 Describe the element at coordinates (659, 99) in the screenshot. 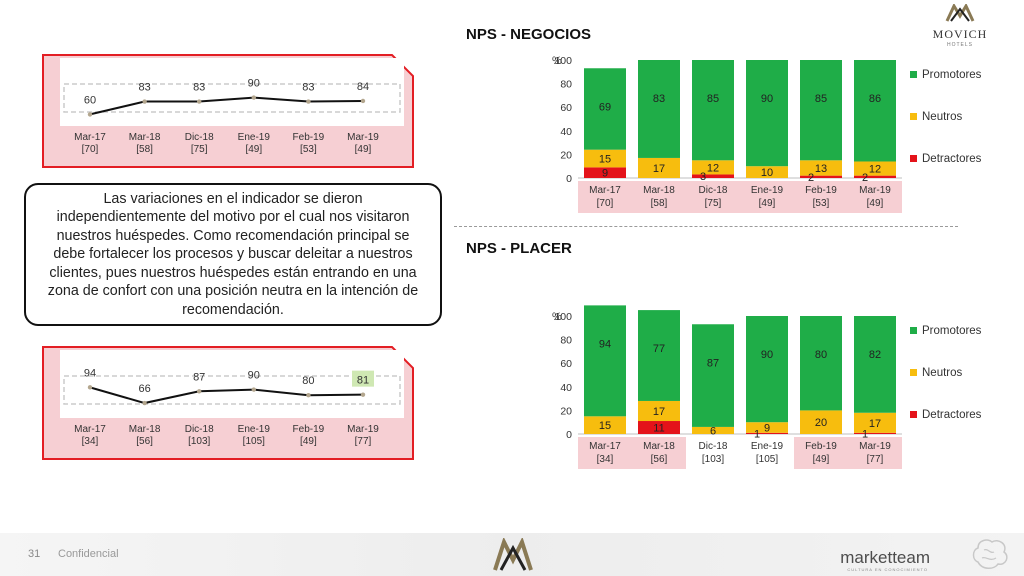

I see `data-label-promotores: 83` at that location.